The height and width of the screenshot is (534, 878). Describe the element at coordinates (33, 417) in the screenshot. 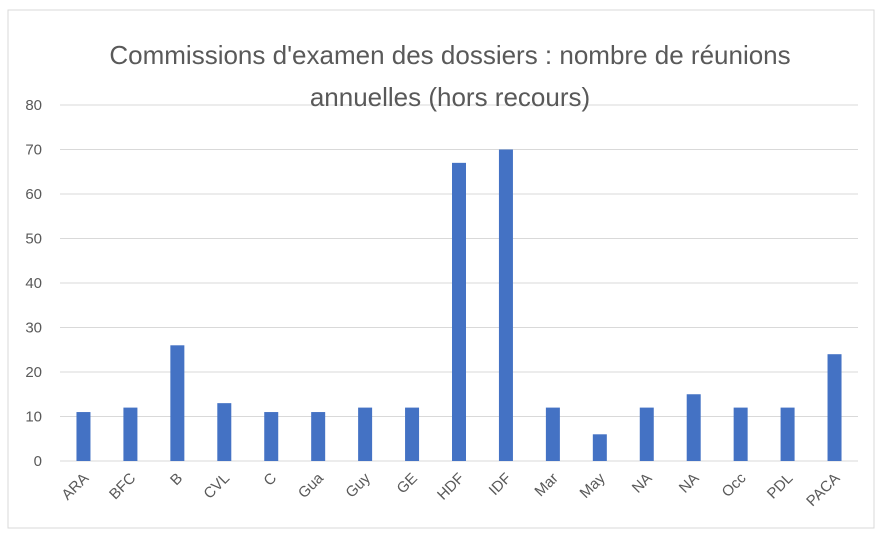

I see `y-tick-label: 10` at that location.